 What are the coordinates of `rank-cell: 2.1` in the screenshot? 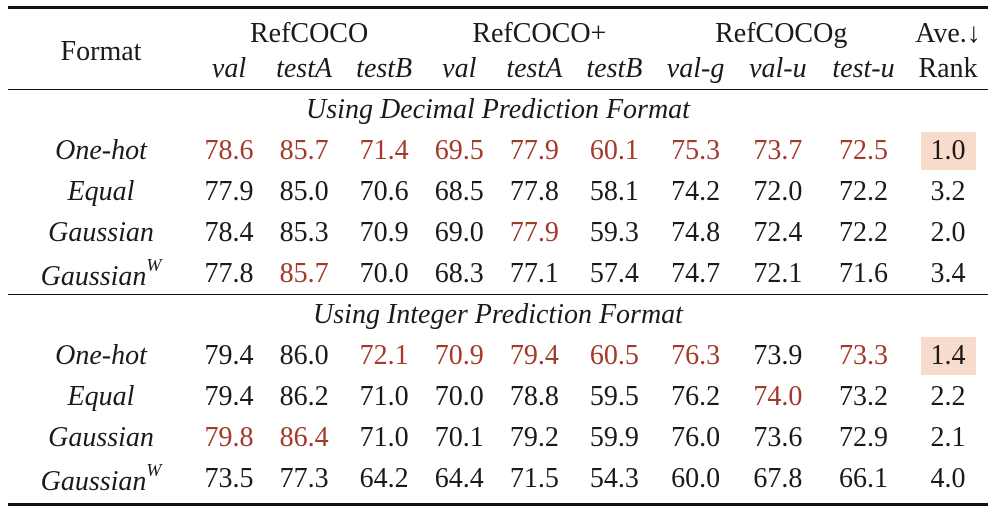 It's located at (948, 437).